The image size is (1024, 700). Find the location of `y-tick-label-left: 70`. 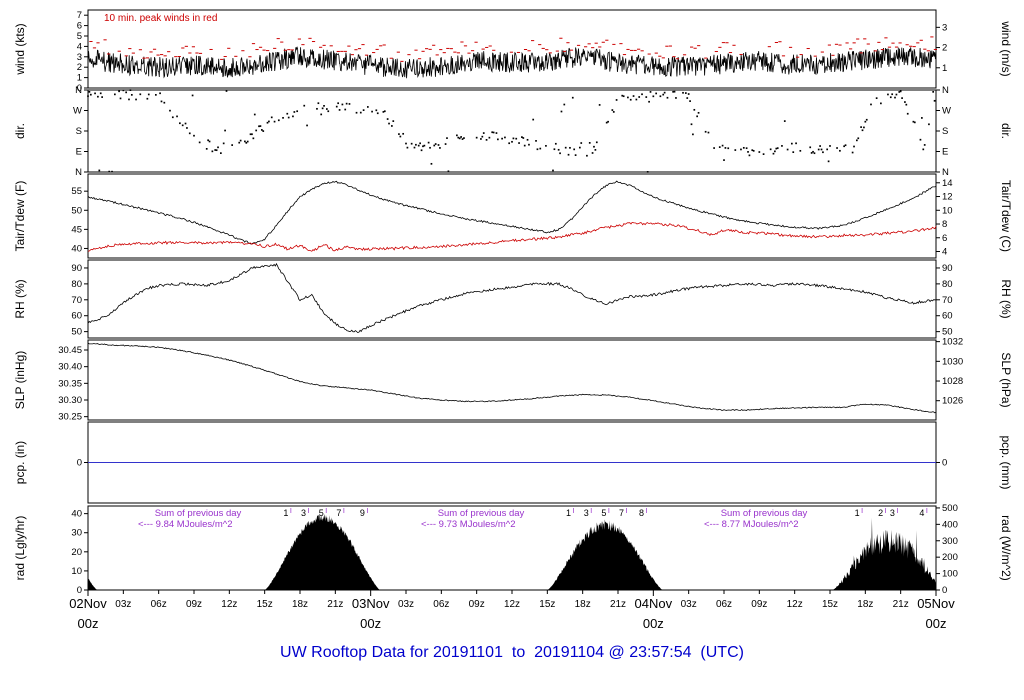

y-tick-label-left: 70 is located at coordinates (76, 300).